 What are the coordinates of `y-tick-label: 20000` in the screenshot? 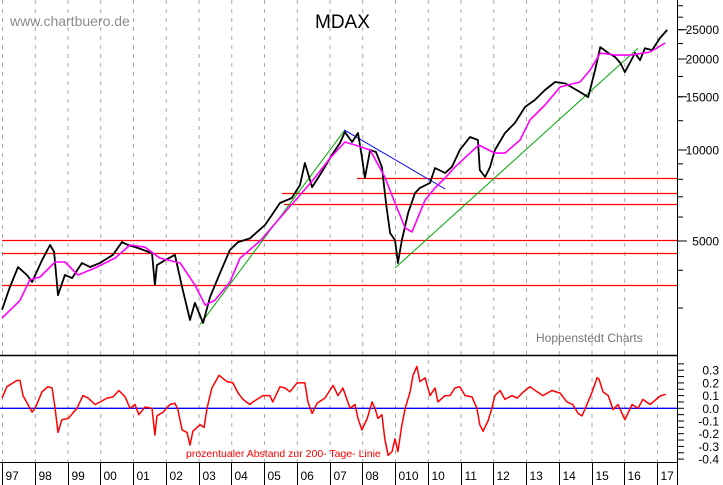 It's located at (703, 60).